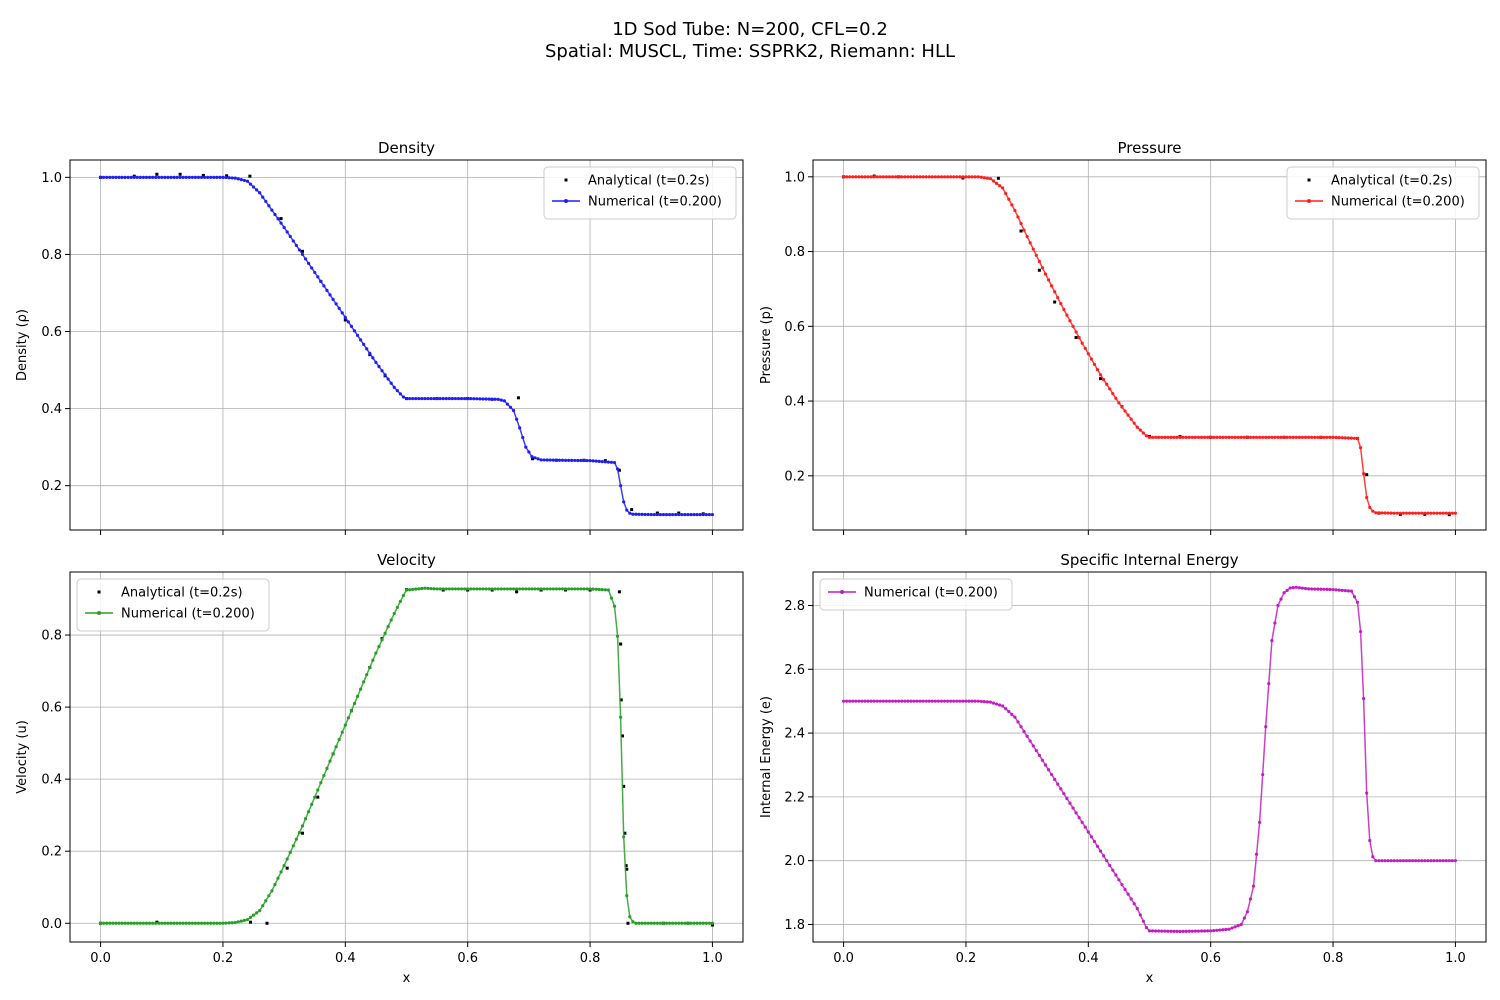 Image resolution: width=1500 pixels, height=1000 pixels. What do you see at coordinates (173, 605) in the screenshot?
I see `legend-box` at bounding box center [173, 605].